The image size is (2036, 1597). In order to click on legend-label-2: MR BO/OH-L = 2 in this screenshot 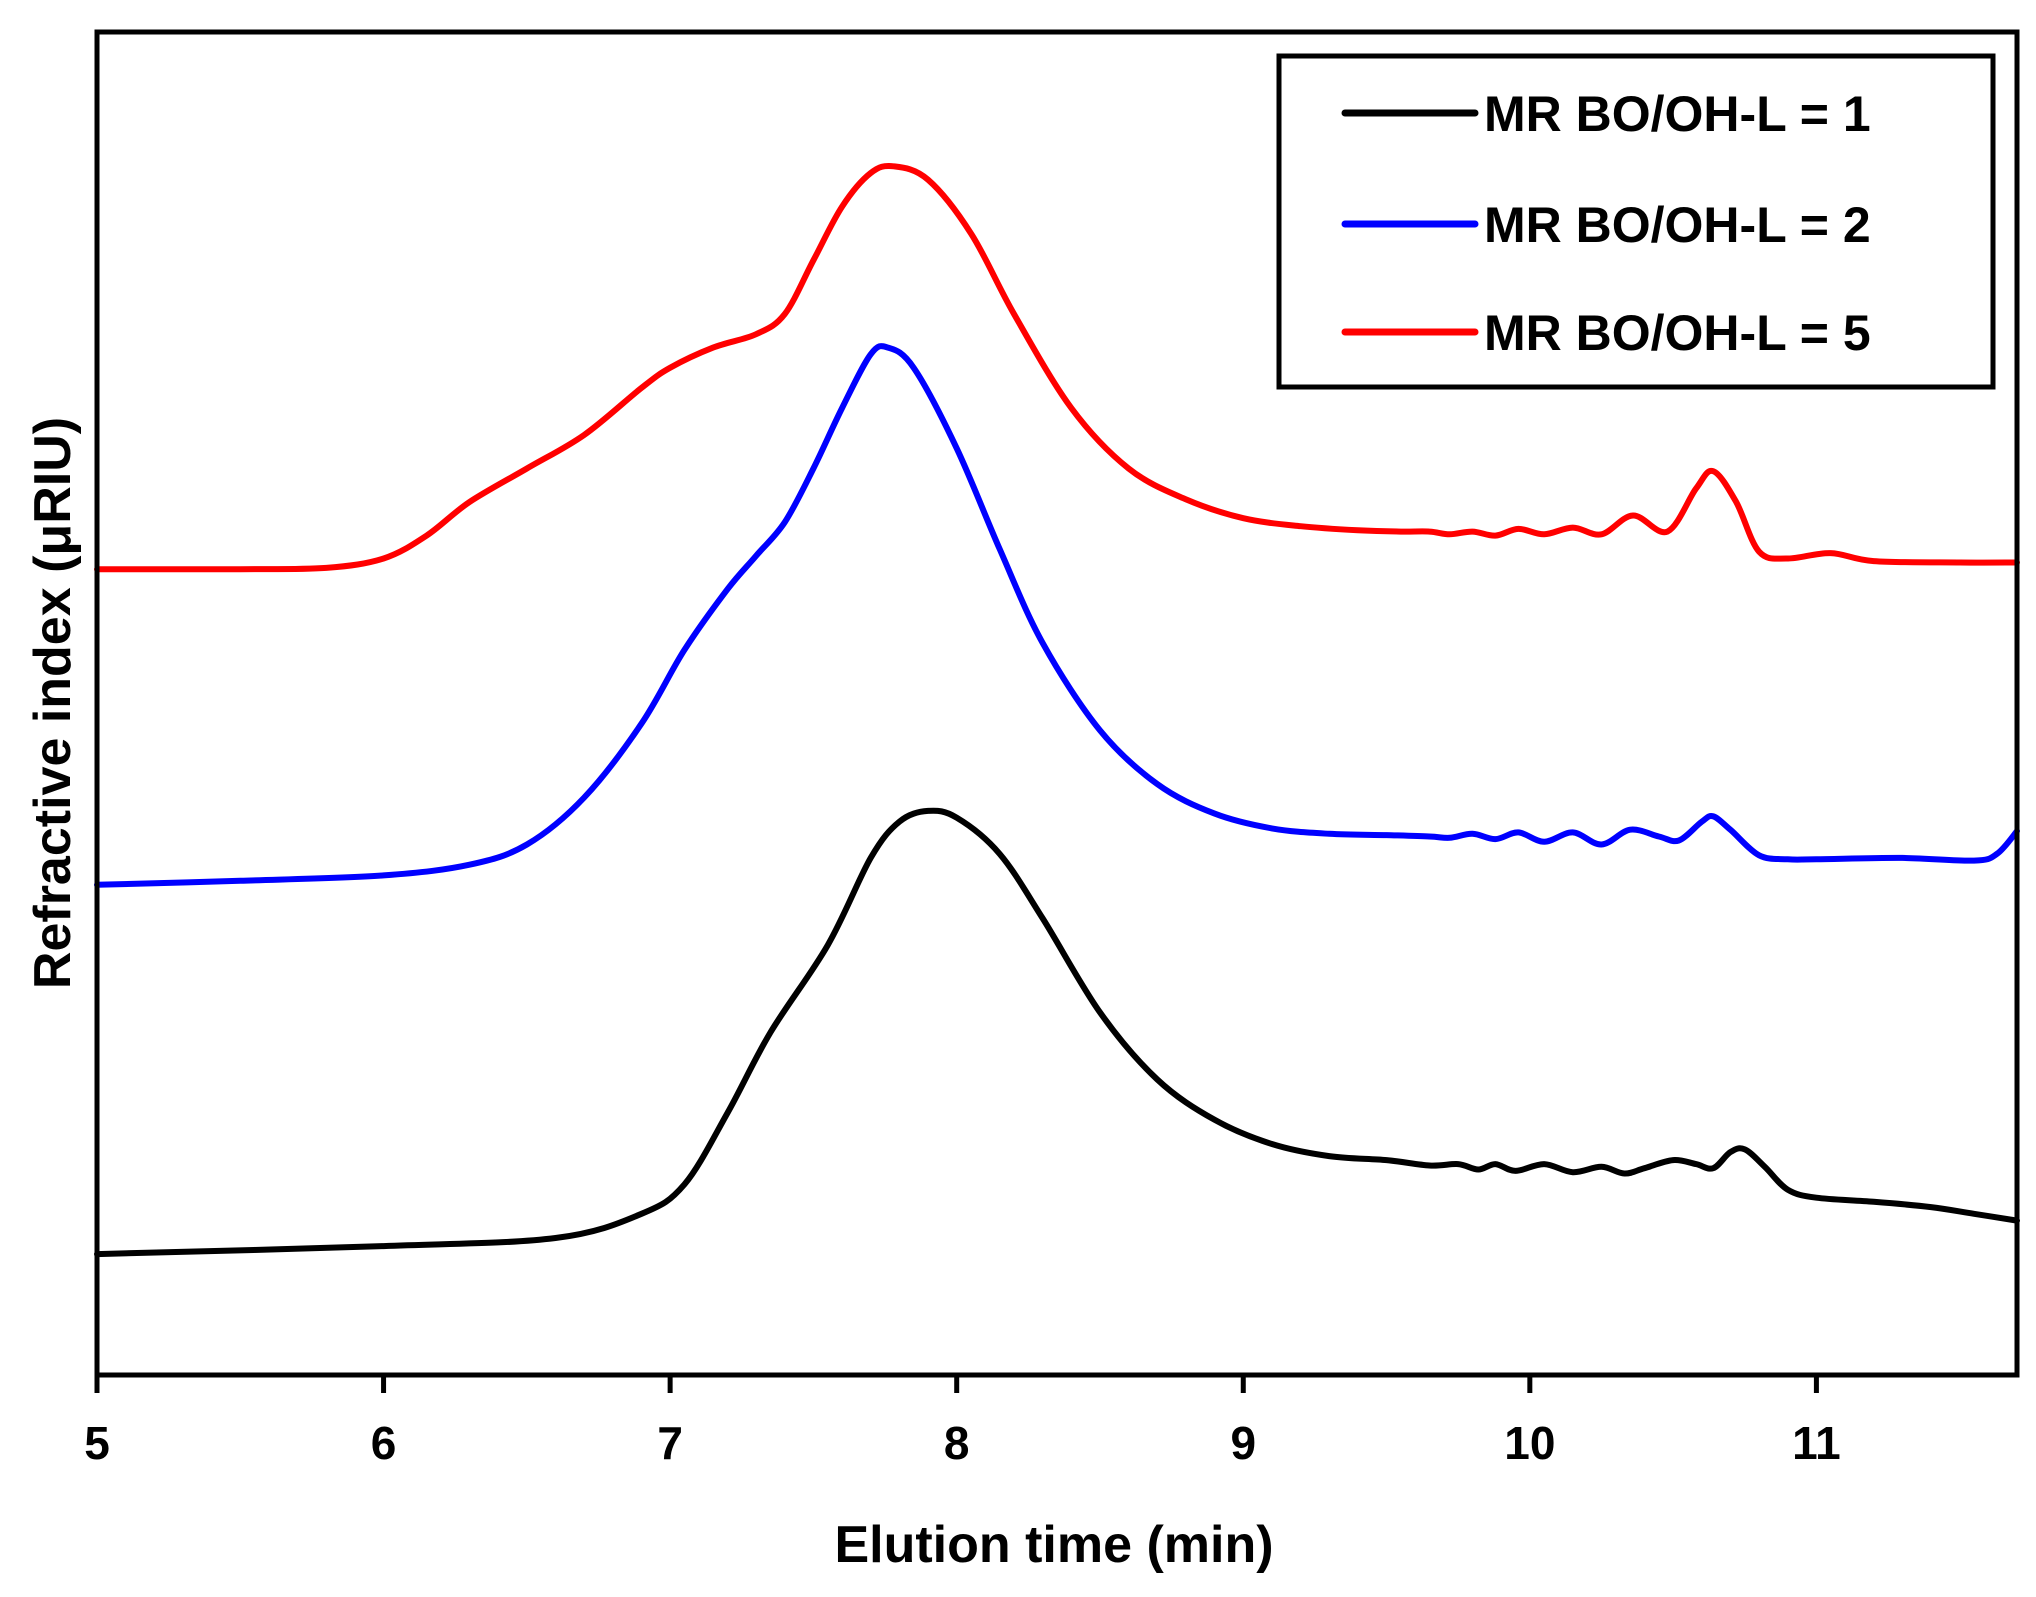, I will do `click(1677, 225)`.